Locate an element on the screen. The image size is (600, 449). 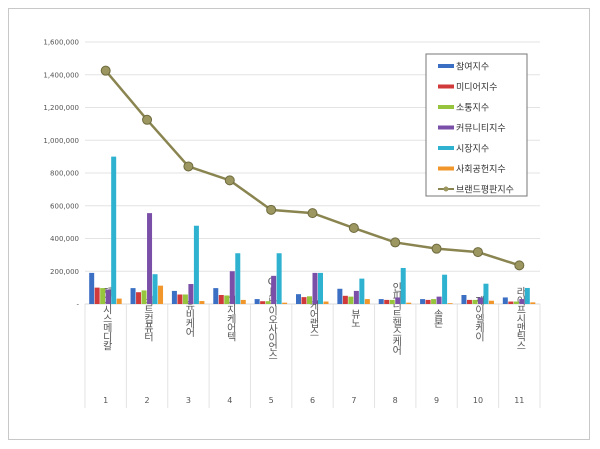
category-number: 10 is located at coordinates (478, 400).